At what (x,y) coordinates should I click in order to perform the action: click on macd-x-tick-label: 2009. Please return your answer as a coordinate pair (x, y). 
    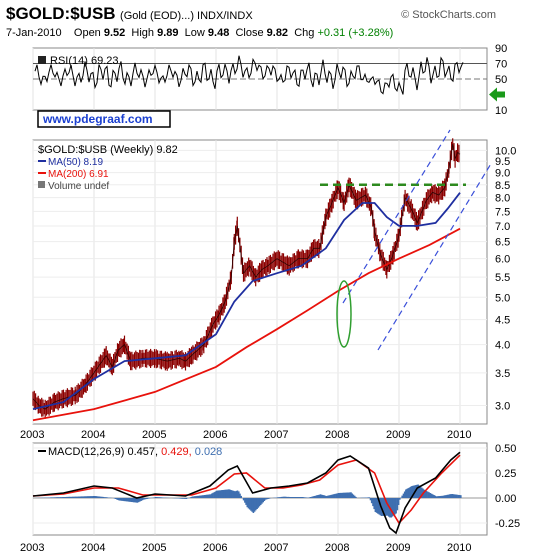
    Looking at the image, I should click on (398, 548).